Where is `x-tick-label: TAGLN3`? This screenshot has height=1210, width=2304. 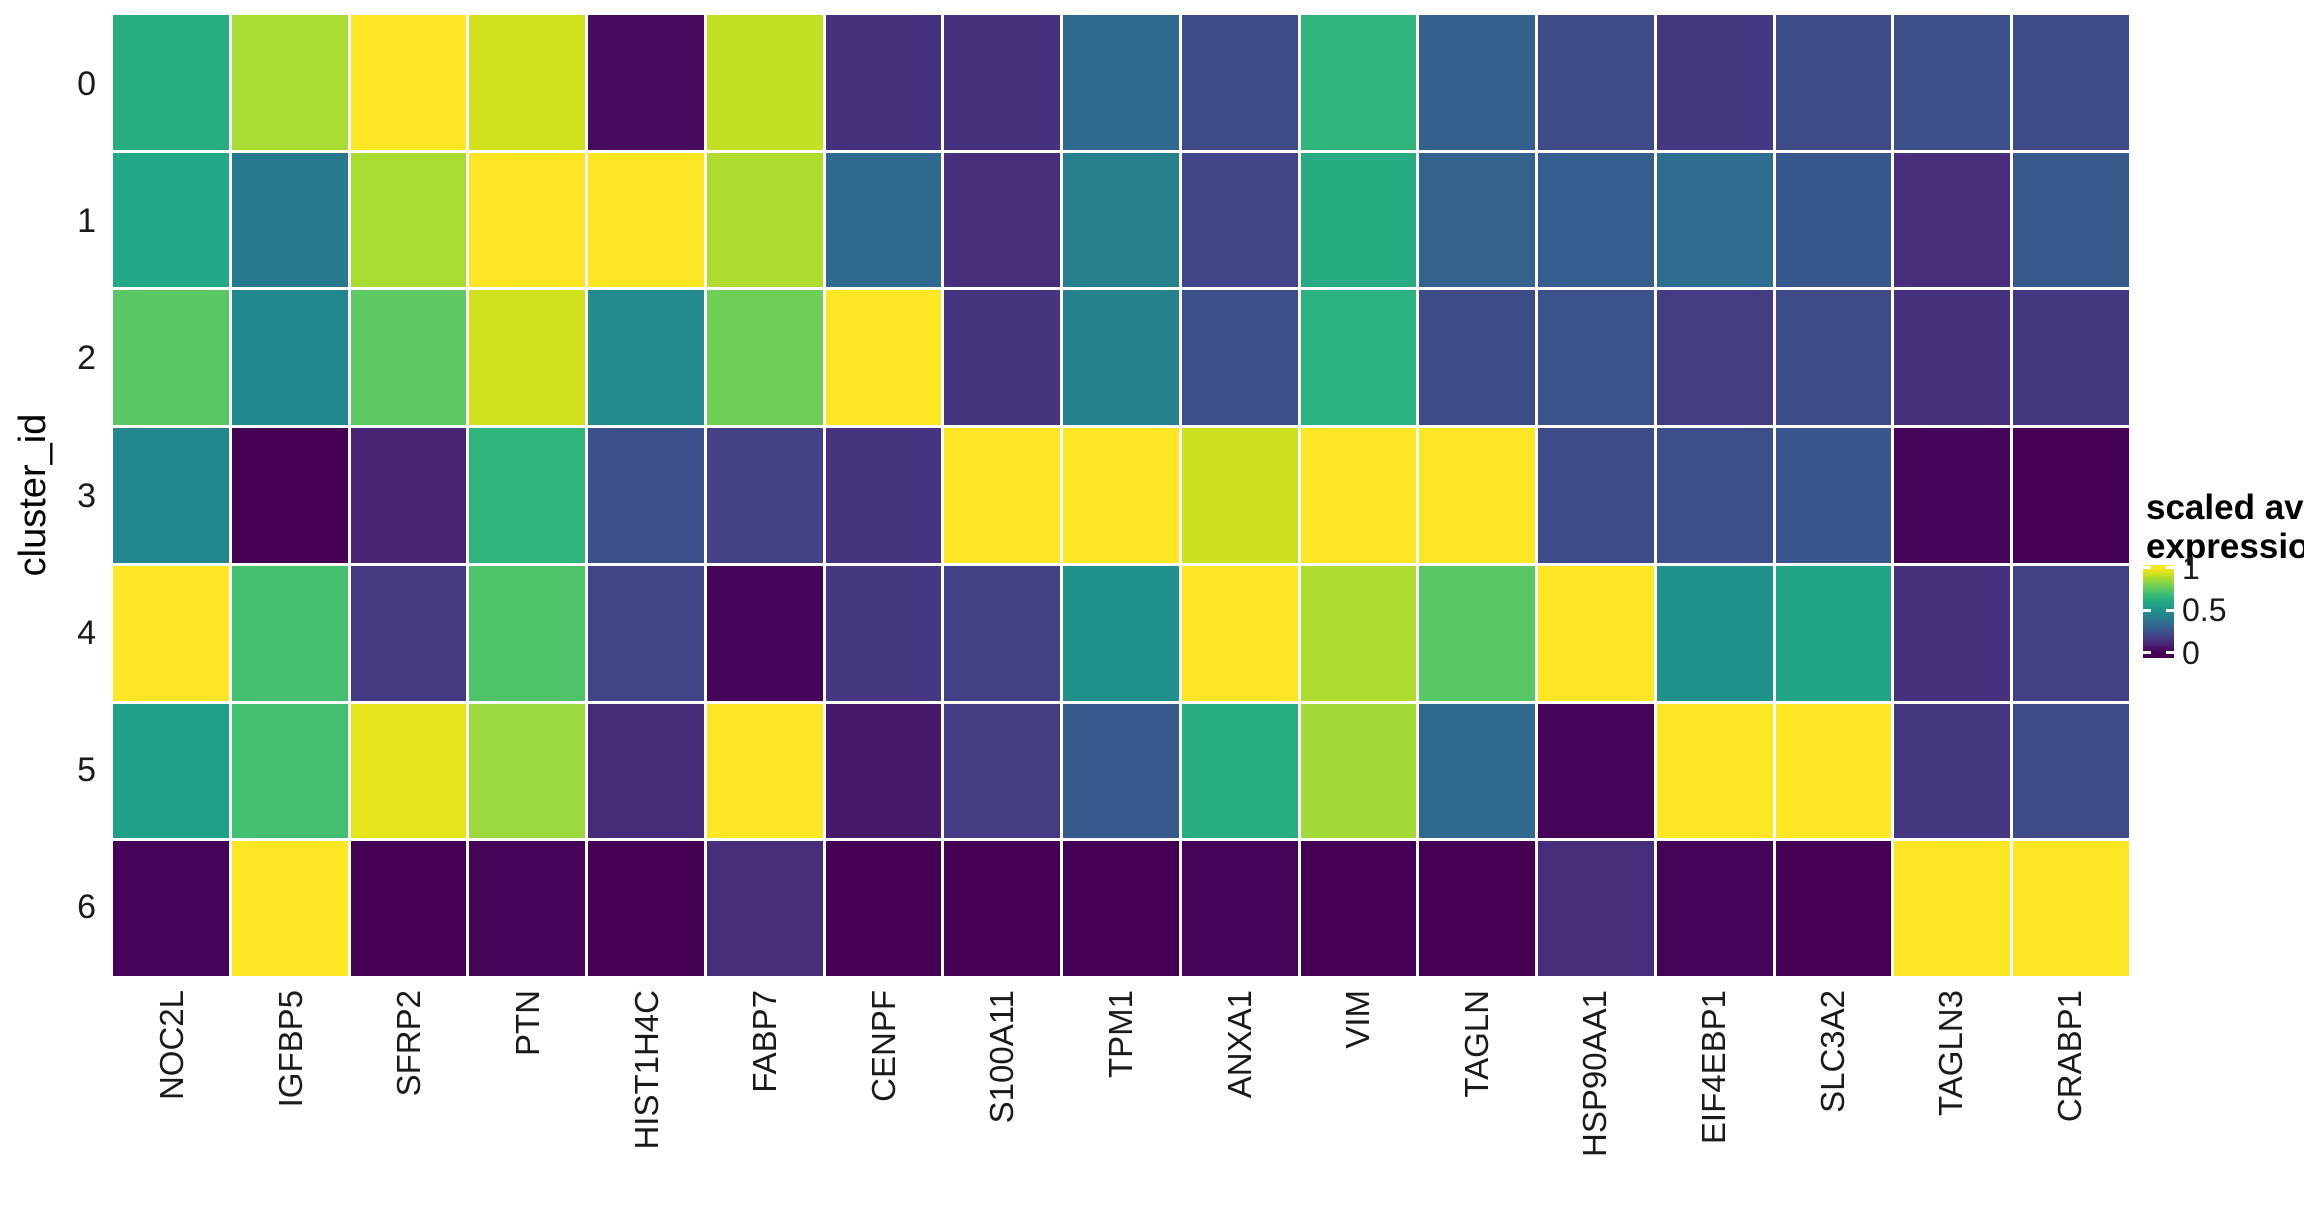 x-tick-label: TAGLN3 is located at coordinates (1951, 1053).